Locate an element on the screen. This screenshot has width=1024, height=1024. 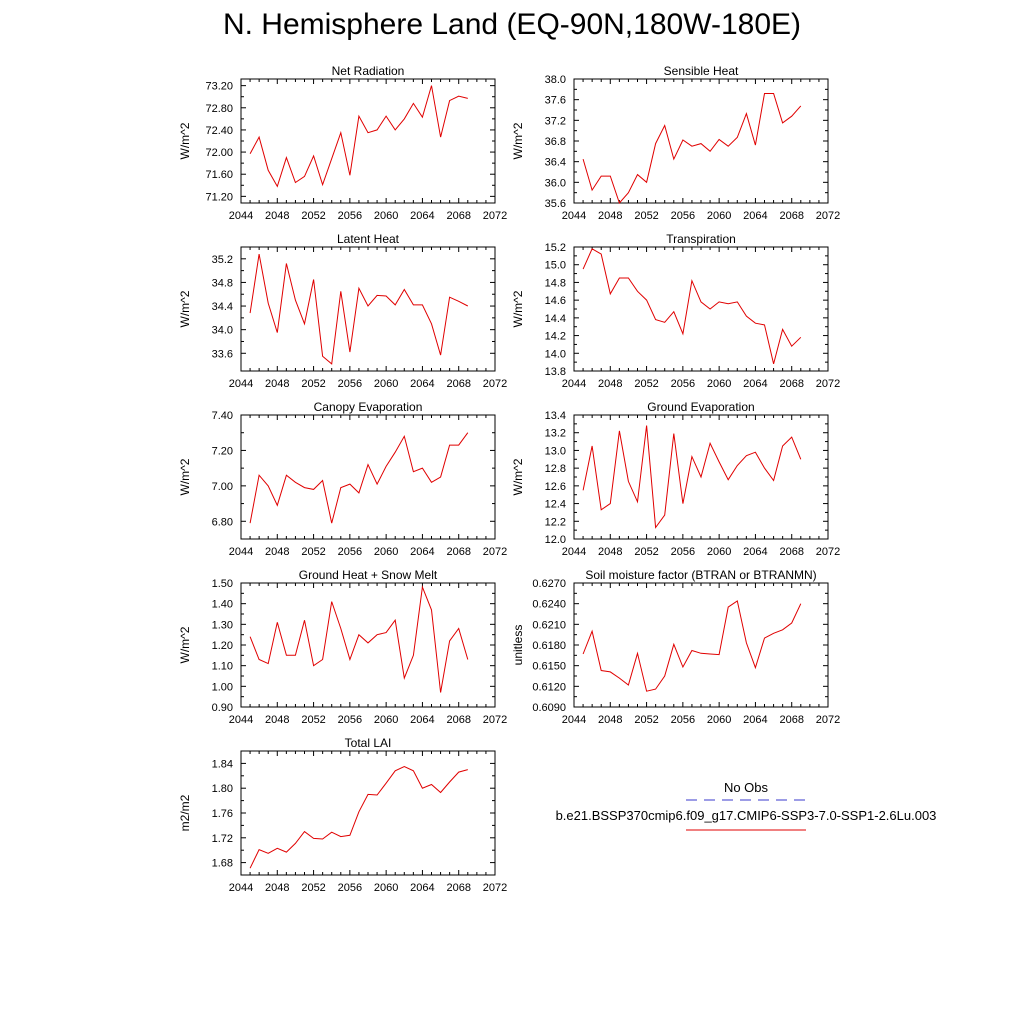
y-tick-label: 37.2 is located at coordinates (555, 121).